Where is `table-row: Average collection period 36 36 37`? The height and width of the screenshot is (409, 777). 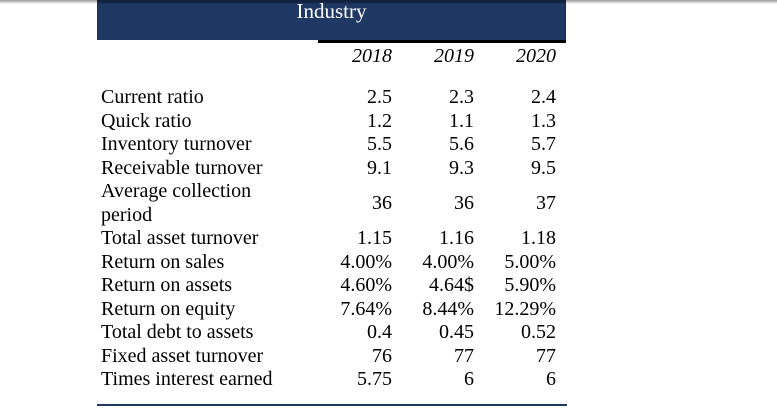
table-row: Average collection period 36 36 37 is located at coordinates (328, 203).